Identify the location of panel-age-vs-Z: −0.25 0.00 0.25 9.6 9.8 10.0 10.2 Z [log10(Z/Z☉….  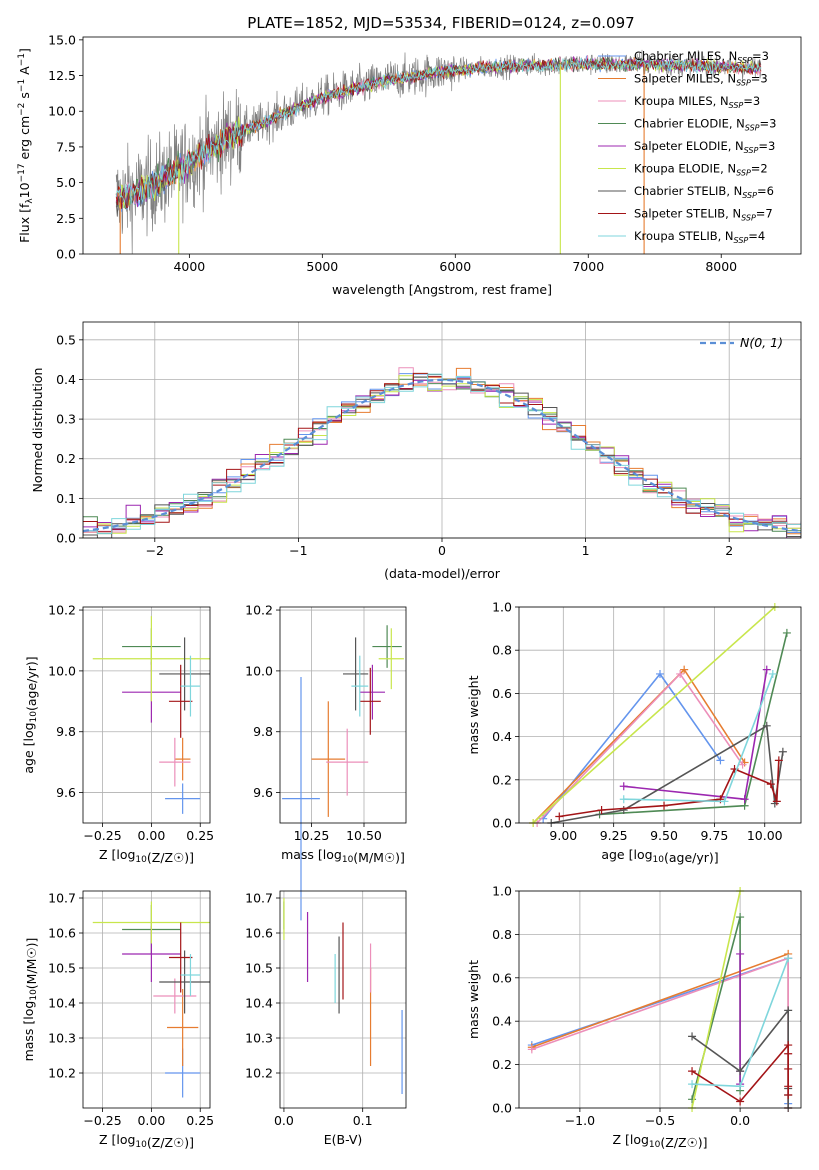
(117, 734).